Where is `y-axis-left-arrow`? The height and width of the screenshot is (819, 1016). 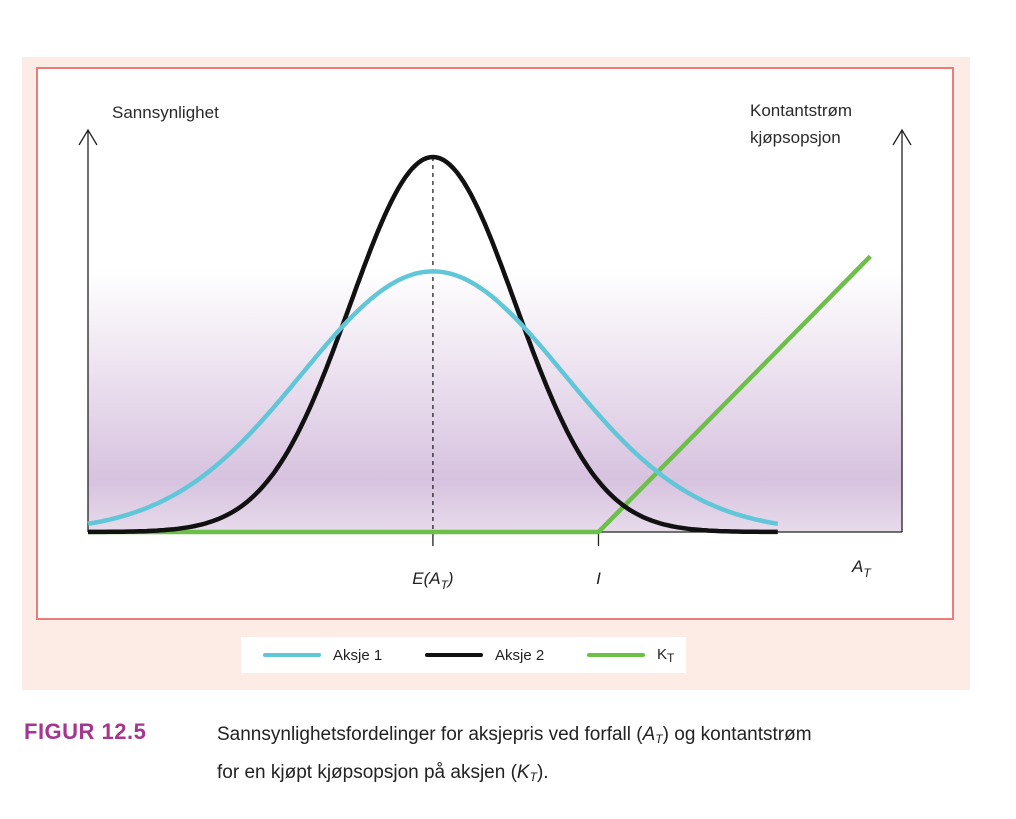
y-axis-left-arrow is located at coordinates (88, 137).